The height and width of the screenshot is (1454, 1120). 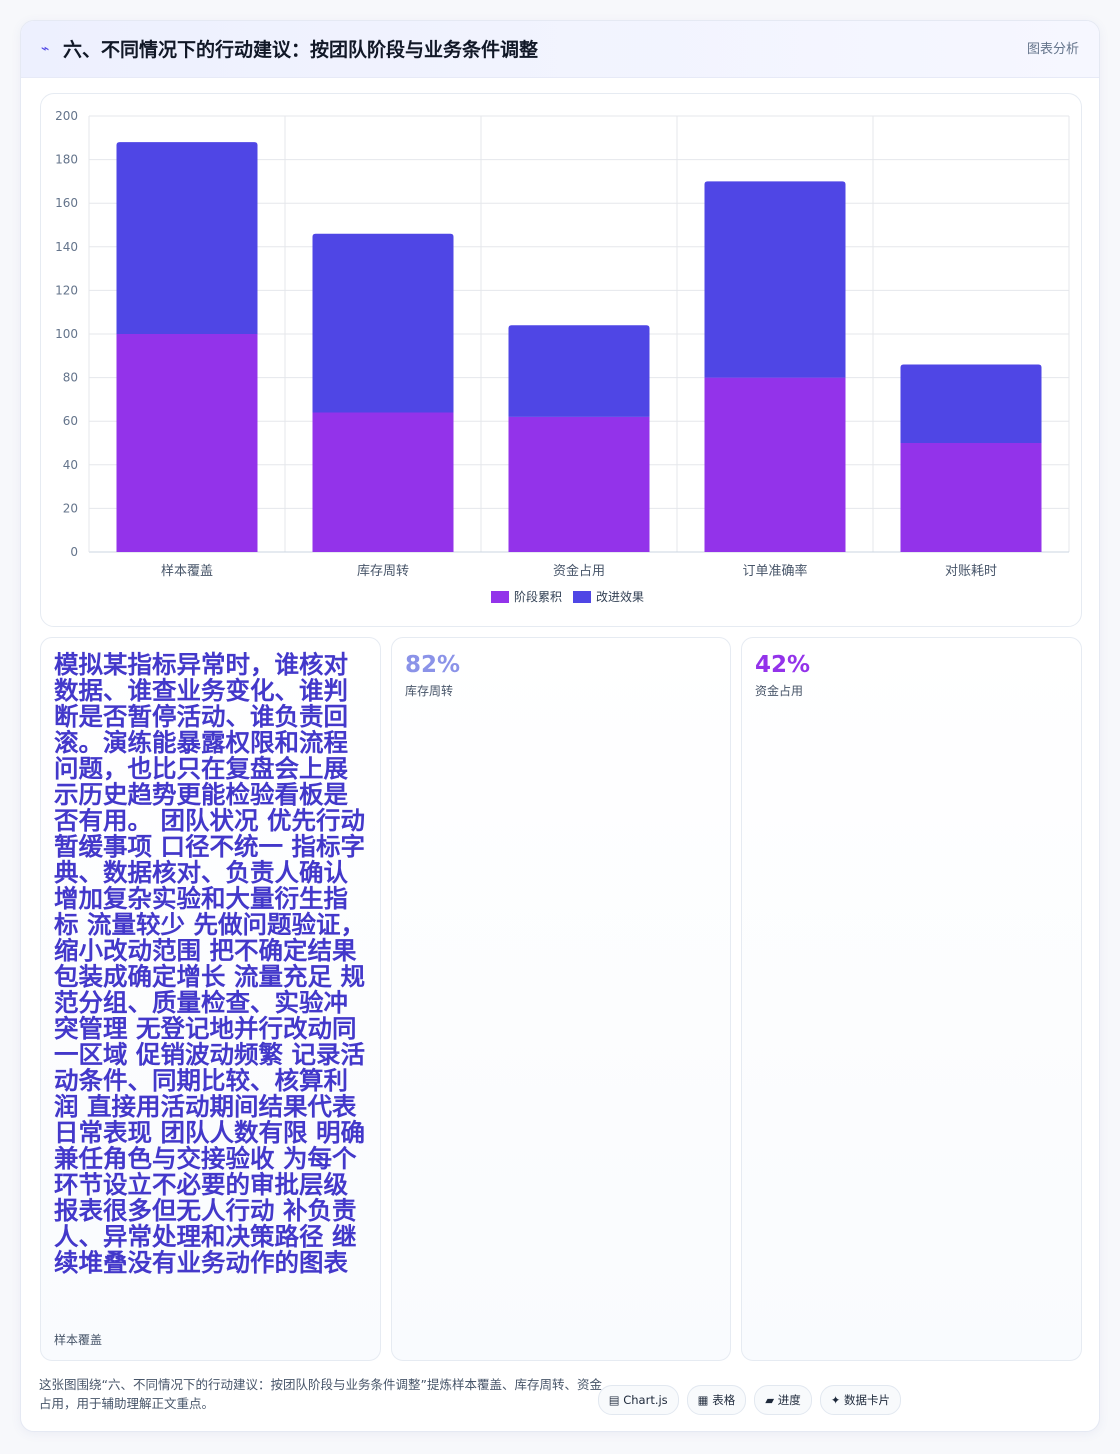 I want to click on stat-label: 资金占用, so click(x=779, y=691).